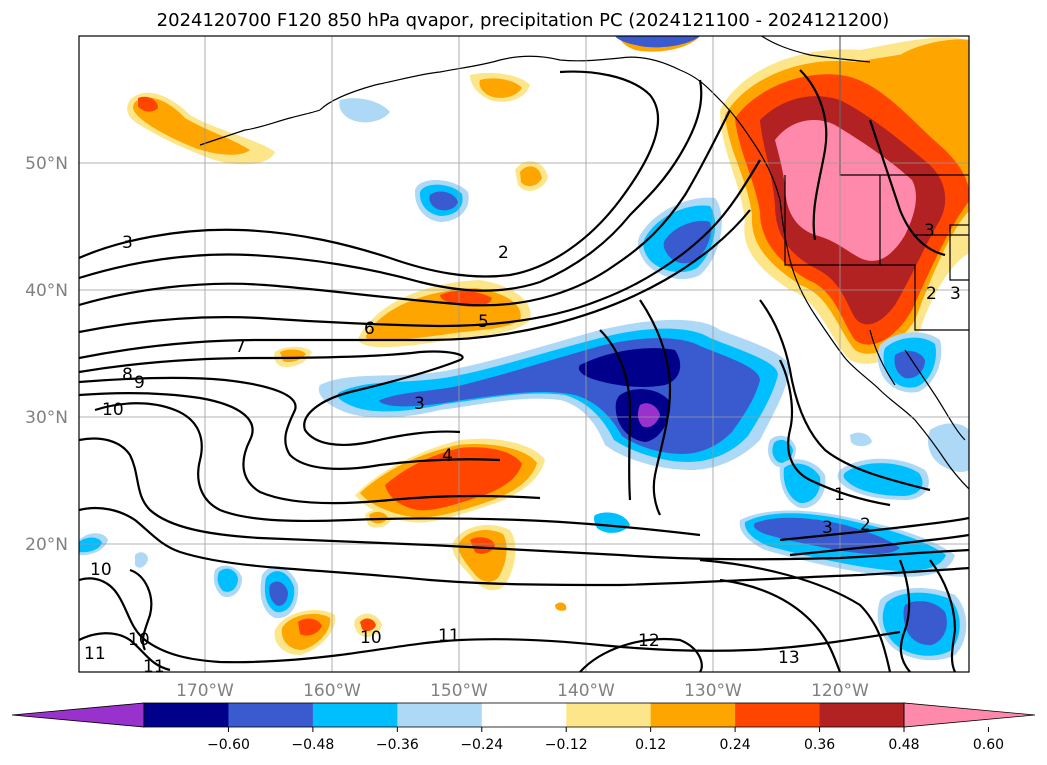 The height and width of the screenshot is (765, 1047). I want to click on shade-ll-3b, so click(227, 580).